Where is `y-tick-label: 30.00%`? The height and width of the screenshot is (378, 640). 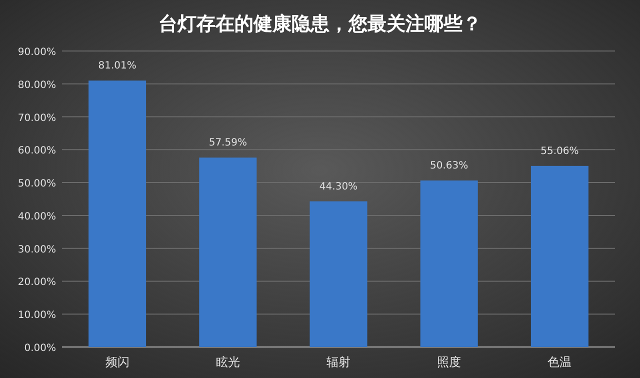 y-tick-label: 30.00% is located at coordinates (37, 250).